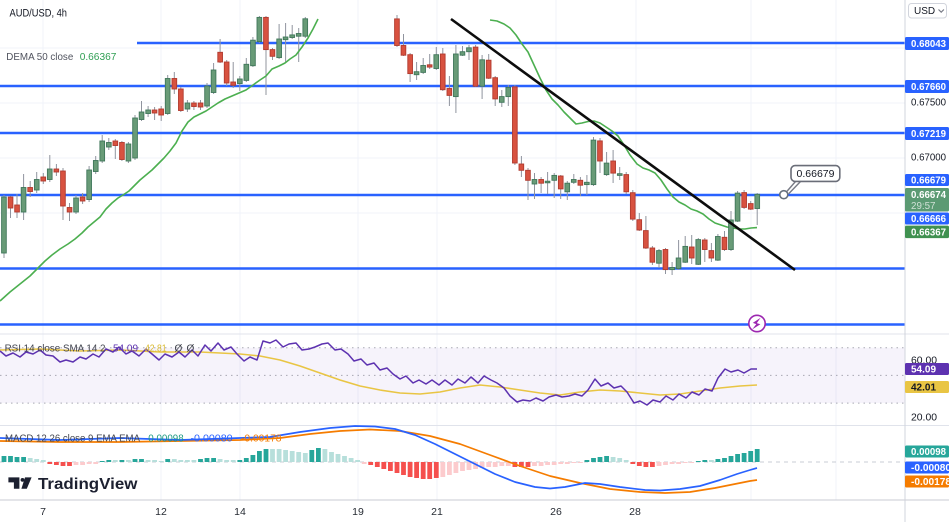  What do you see at coordinates (924, 11) in the screenshot?
I see `svg-text: USD` at bounding box center [924, 11].